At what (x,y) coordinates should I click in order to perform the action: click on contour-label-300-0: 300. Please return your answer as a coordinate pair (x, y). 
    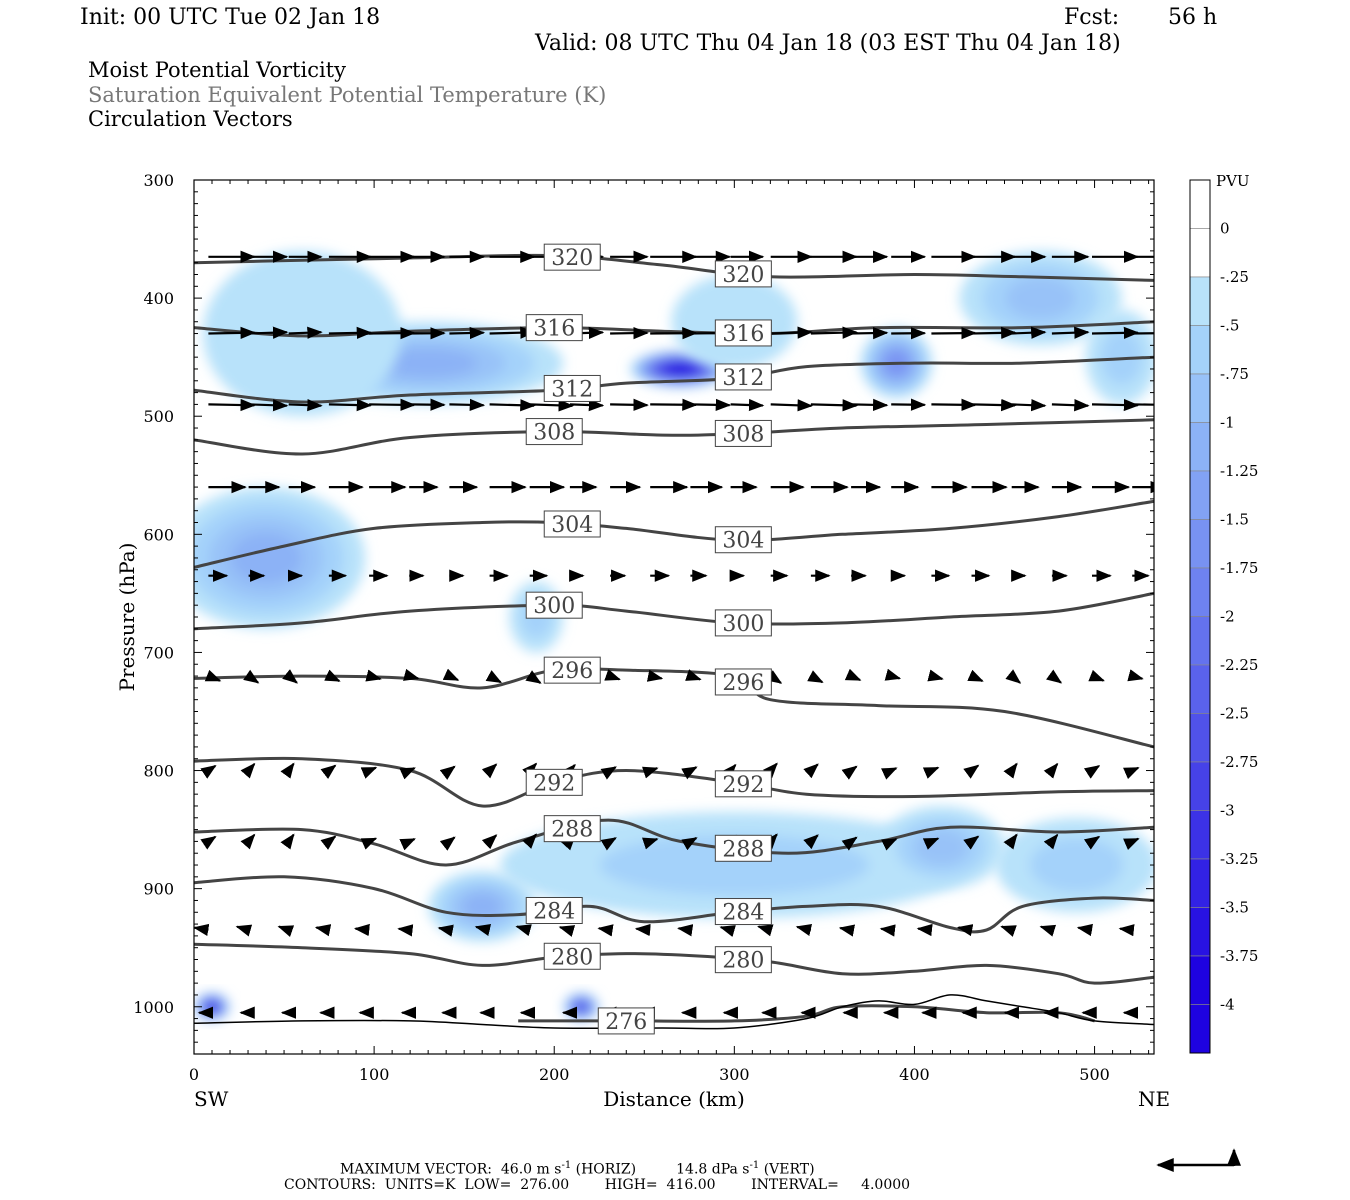
    Looking at the image, I should click on (554, 605).